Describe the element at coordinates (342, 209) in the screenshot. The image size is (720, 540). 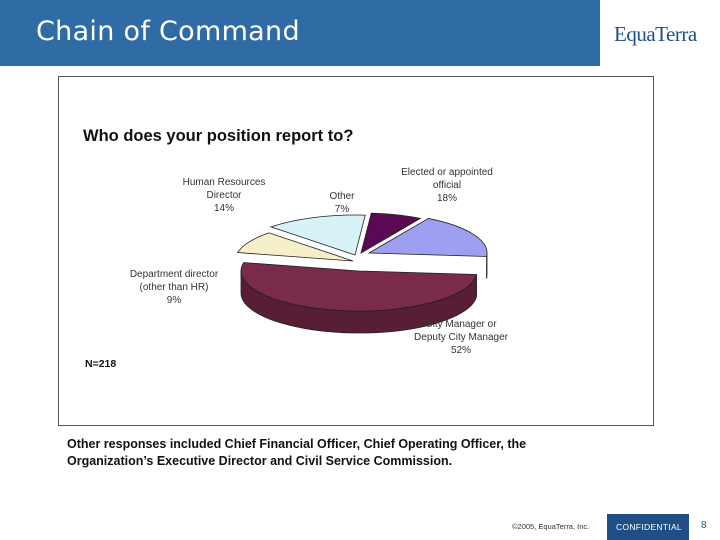
I see `pie-label-4-line-2: 7%` at that location.